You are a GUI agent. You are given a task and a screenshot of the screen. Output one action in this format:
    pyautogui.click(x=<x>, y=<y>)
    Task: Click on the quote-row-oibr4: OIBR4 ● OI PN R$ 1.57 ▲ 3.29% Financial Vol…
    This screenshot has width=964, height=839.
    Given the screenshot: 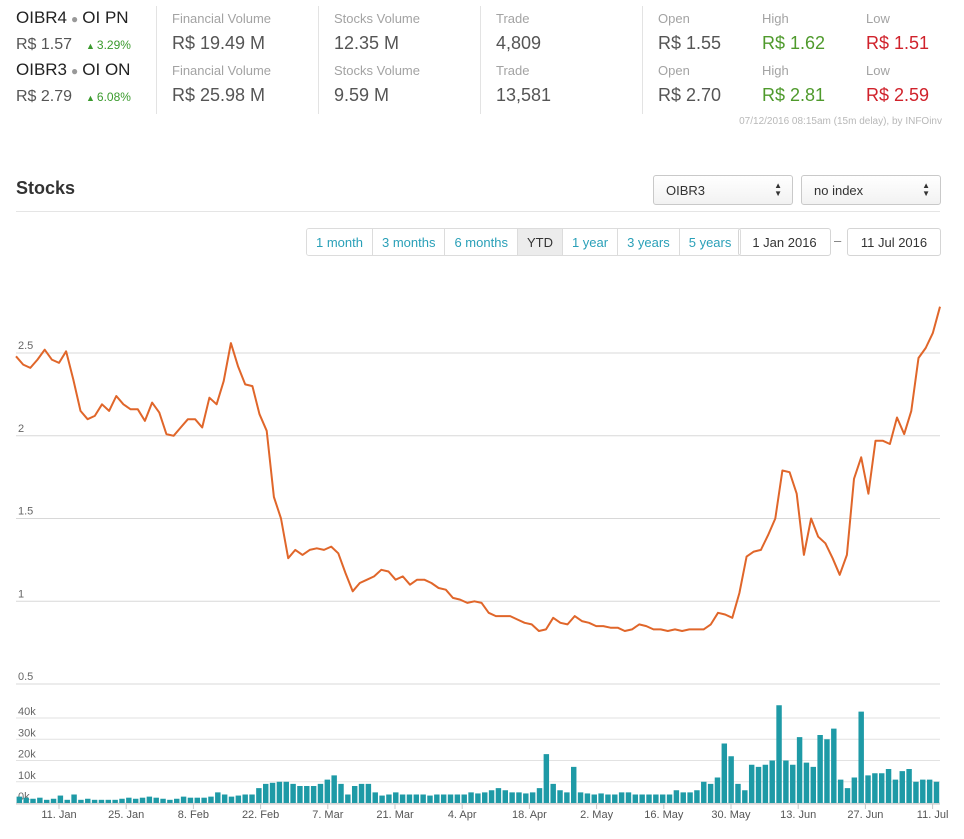 What is the action you would take?
    pyautogui.click(x=482, y=32)
    